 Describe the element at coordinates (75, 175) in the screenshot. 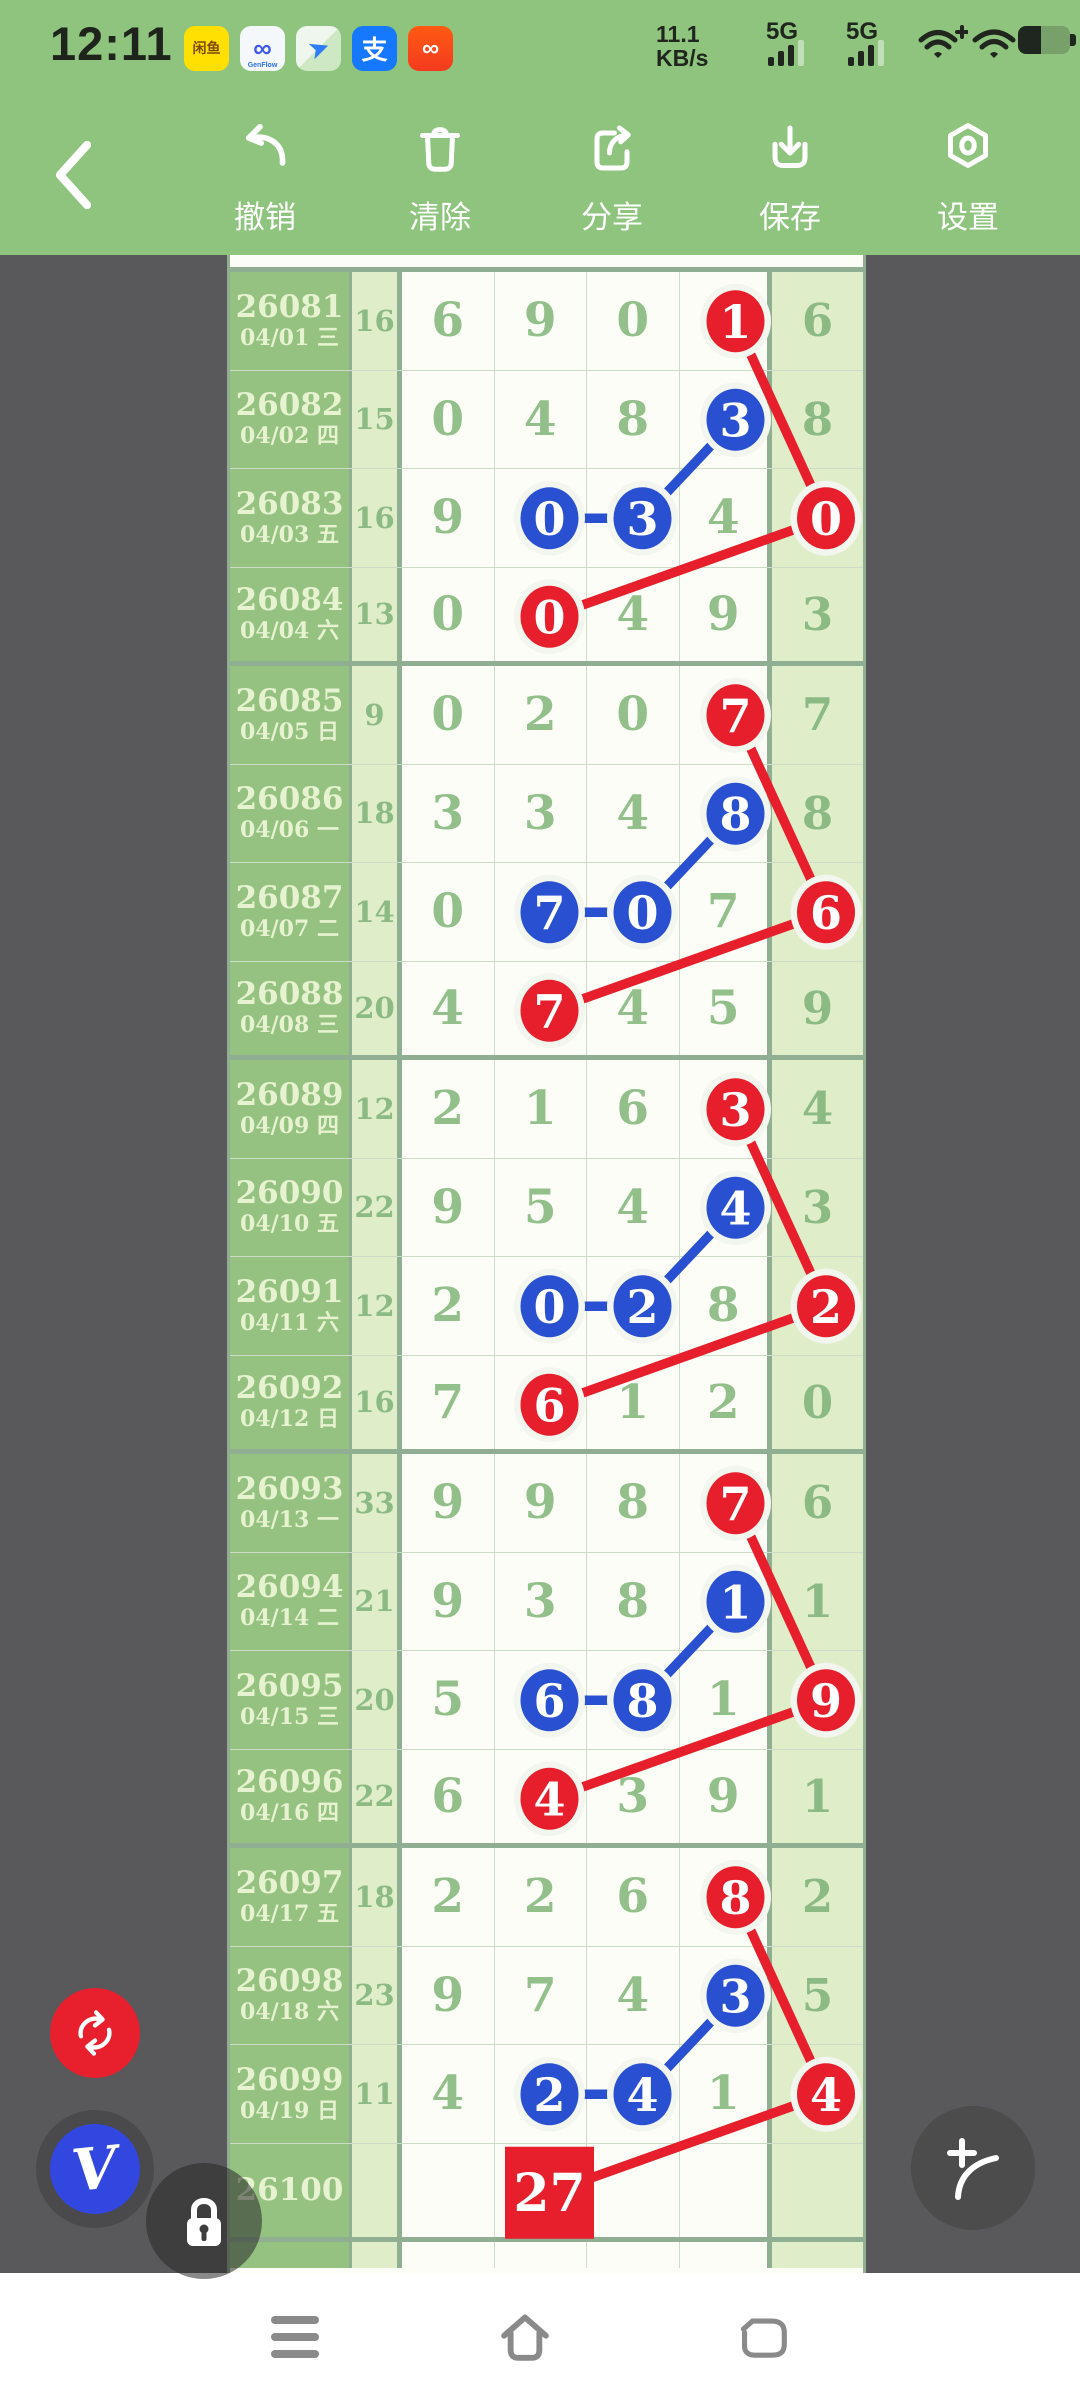

I see `back-button` at that location.